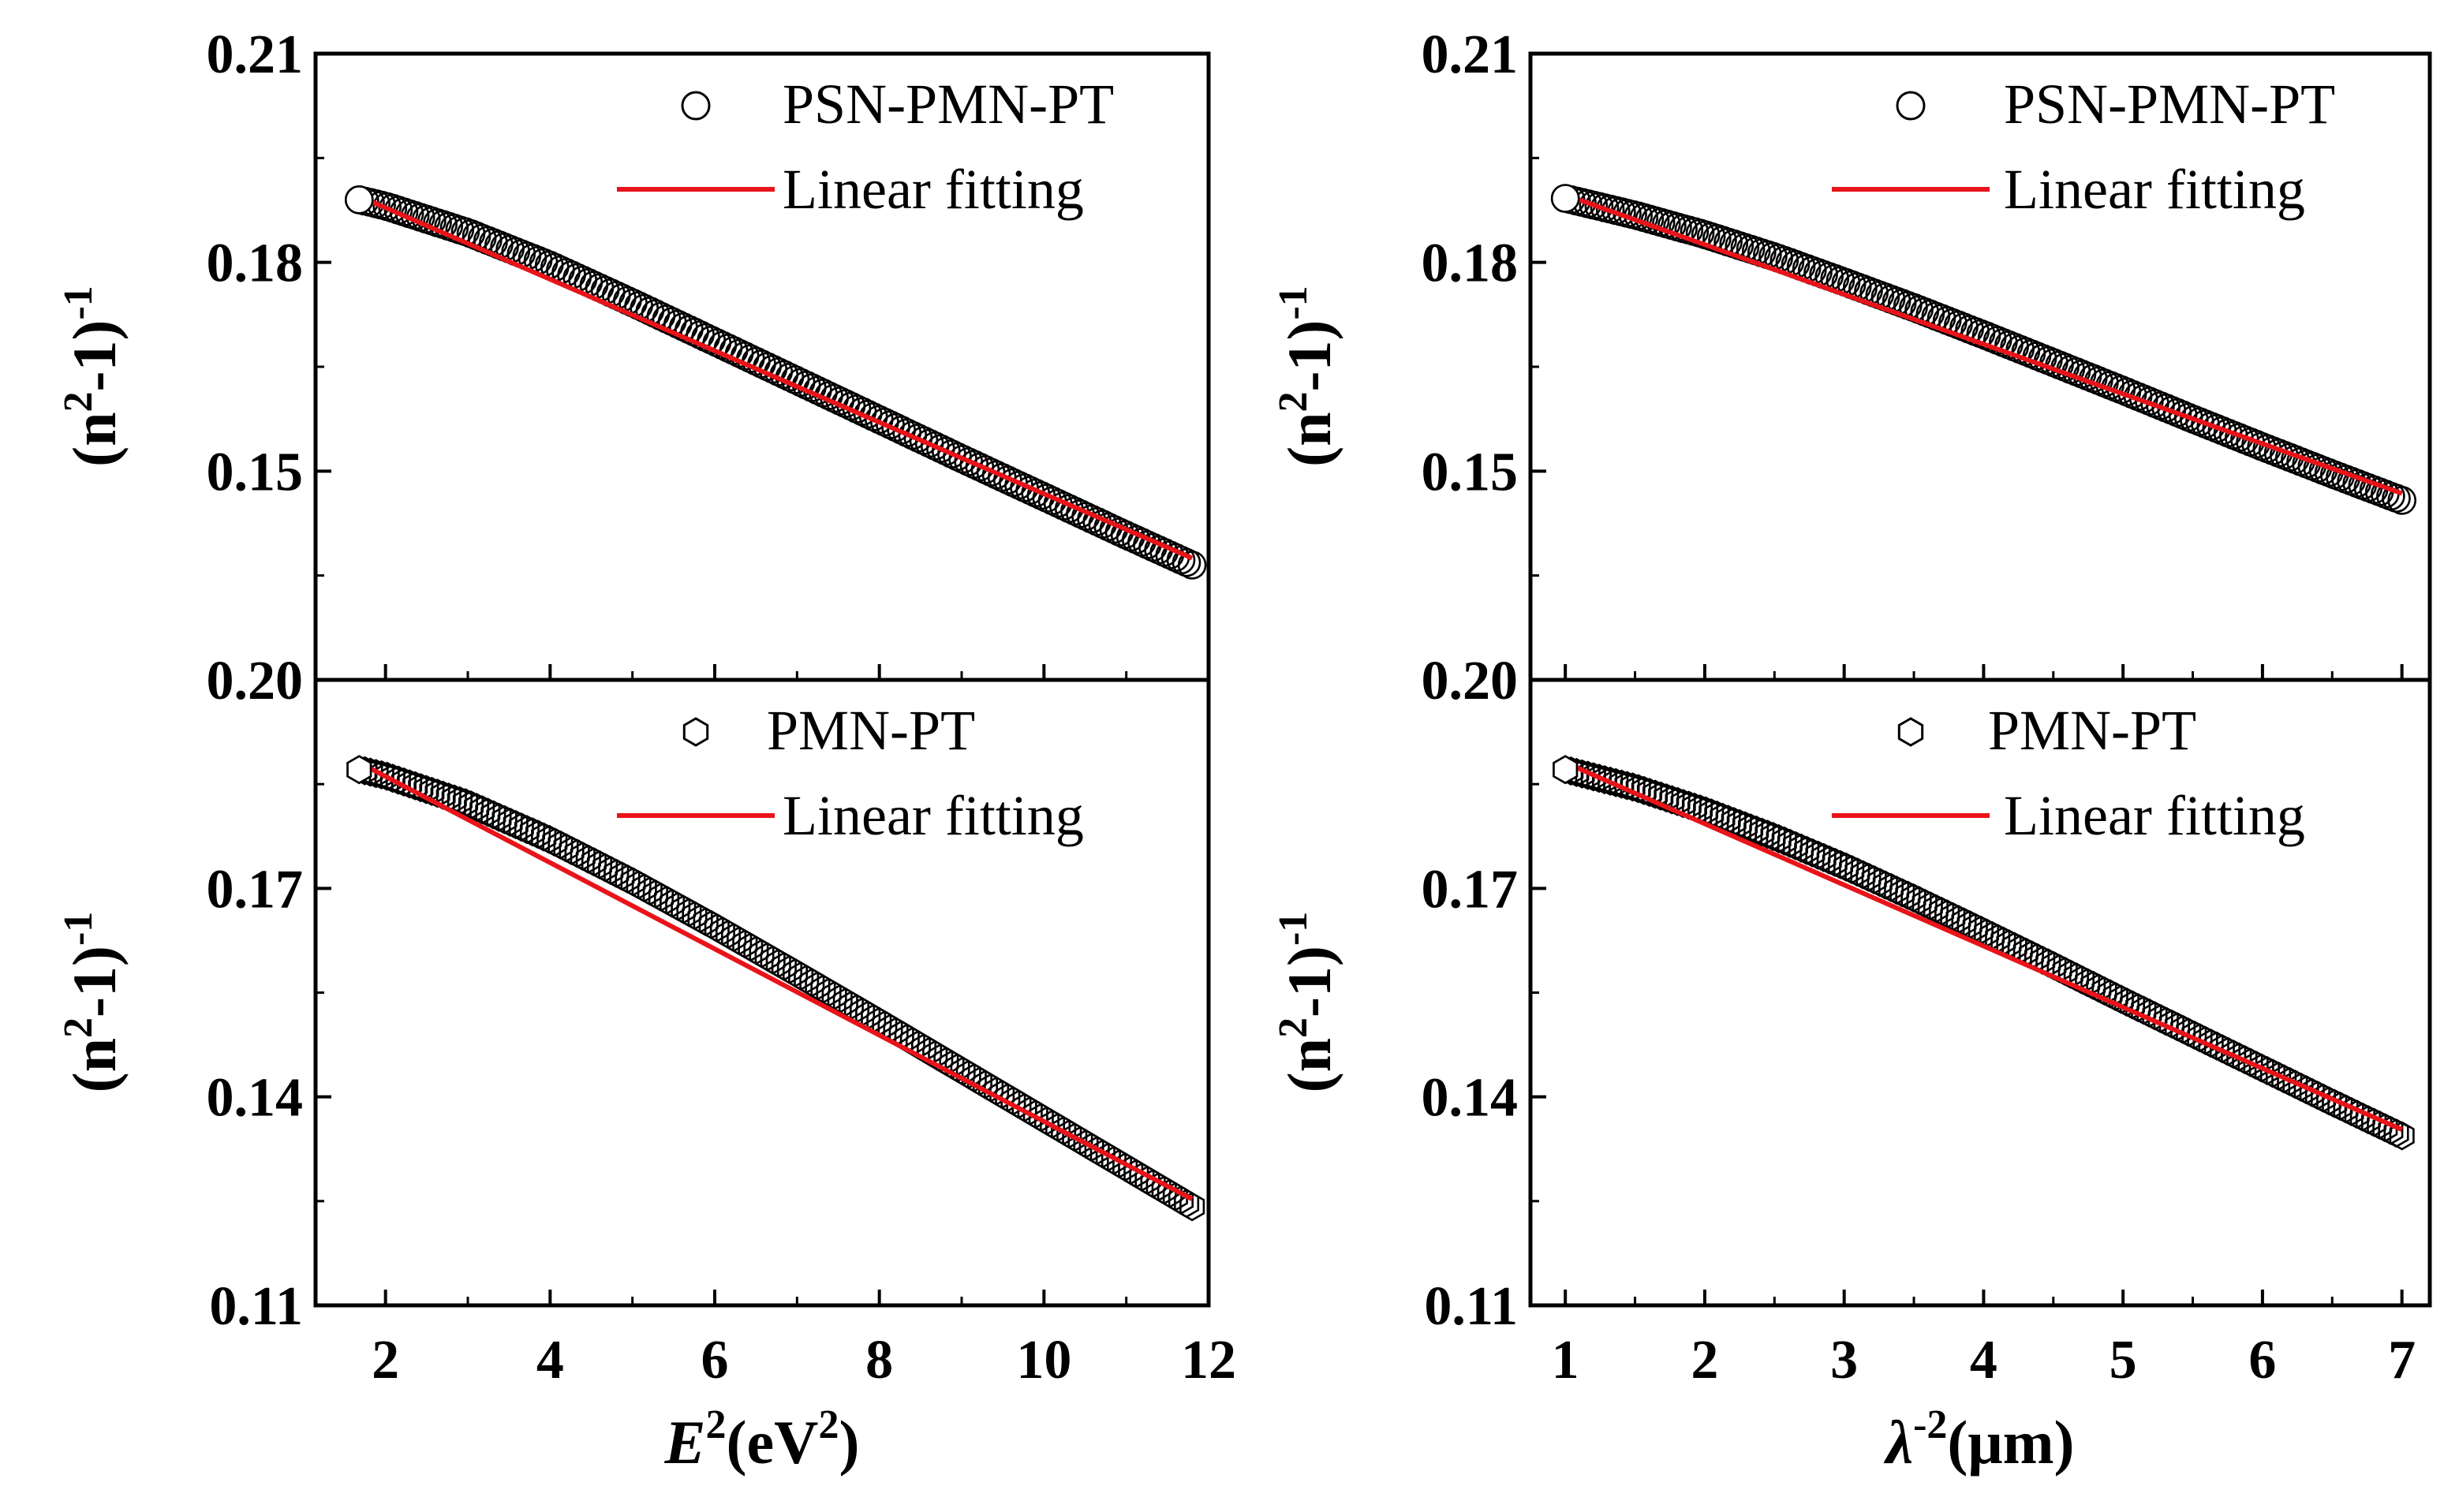 The height and width of the screenshot is (1512, 2444). Describe the element at coordinates (716, 1424) in the screenshot. I see `x-axis-title-sup1: 2` at that location.